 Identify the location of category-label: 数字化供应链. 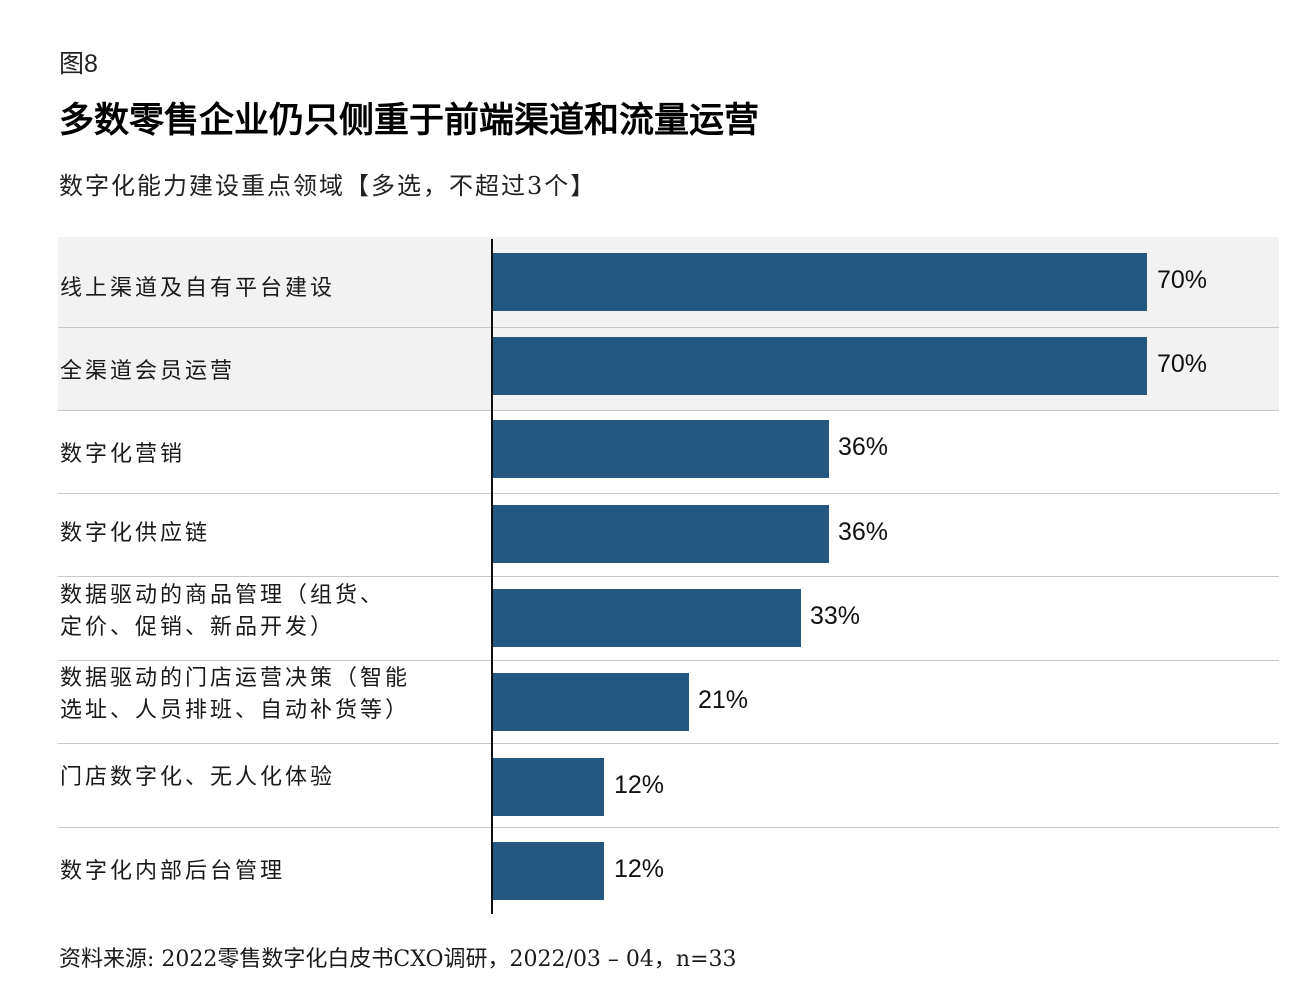
(270, 534).